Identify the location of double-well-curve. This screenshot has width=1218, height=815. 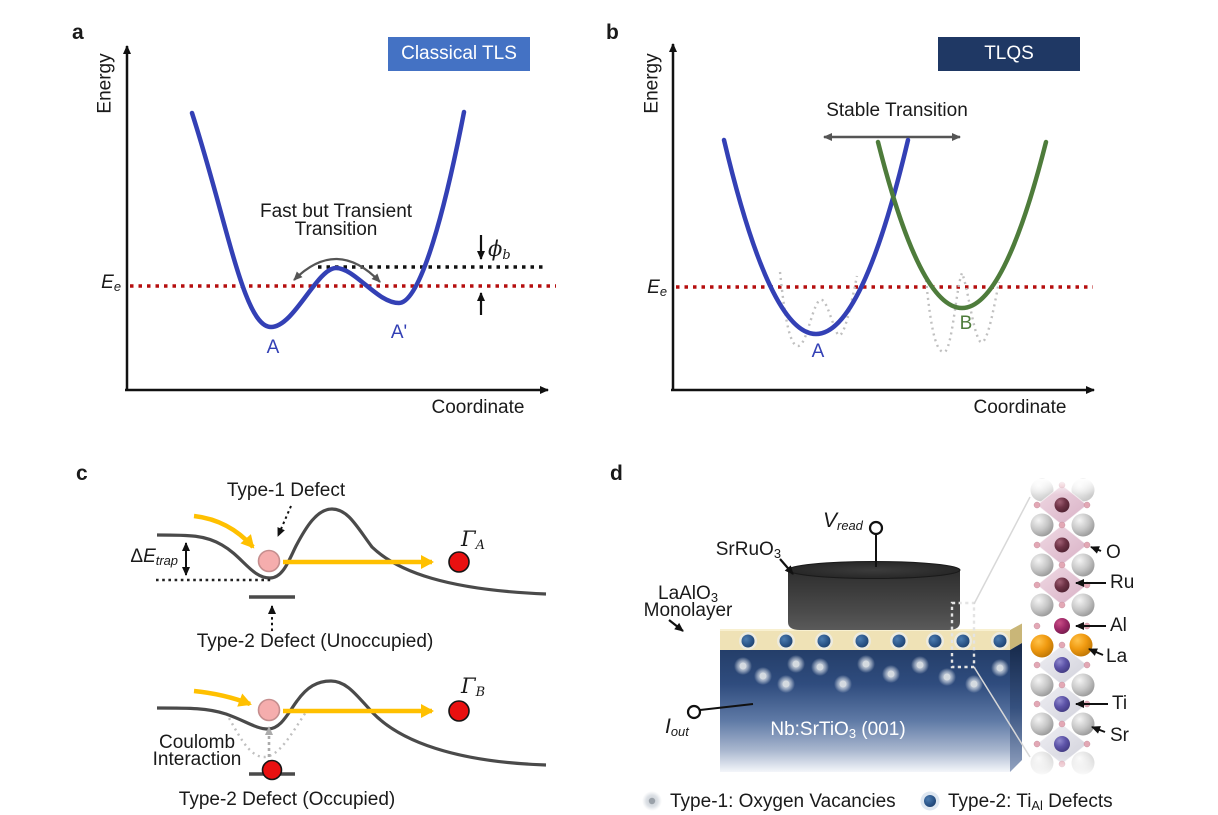
(328, 219).